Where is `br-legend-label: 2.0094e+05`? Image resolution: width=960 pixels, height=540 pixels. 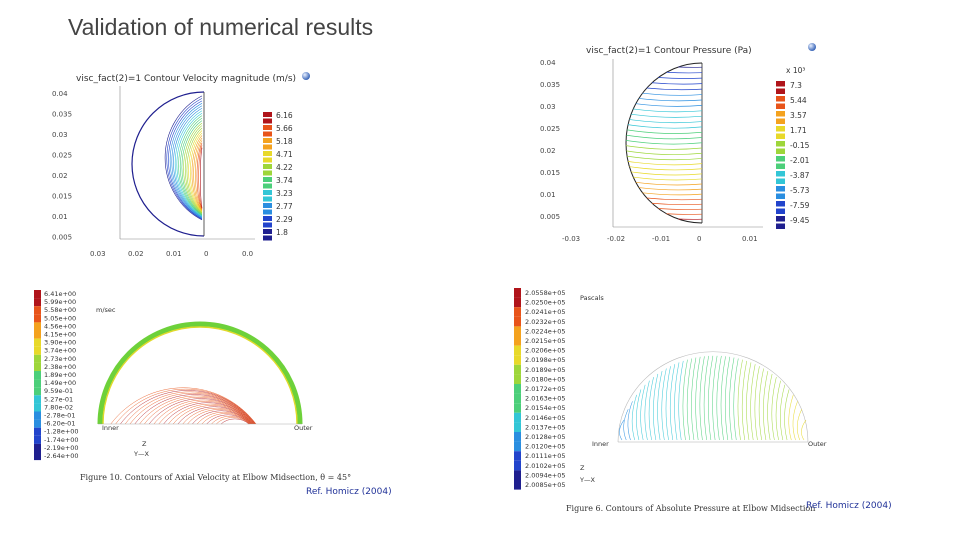
br-legend-label: 2.0094e+05 is located at coordinates (545, 475).